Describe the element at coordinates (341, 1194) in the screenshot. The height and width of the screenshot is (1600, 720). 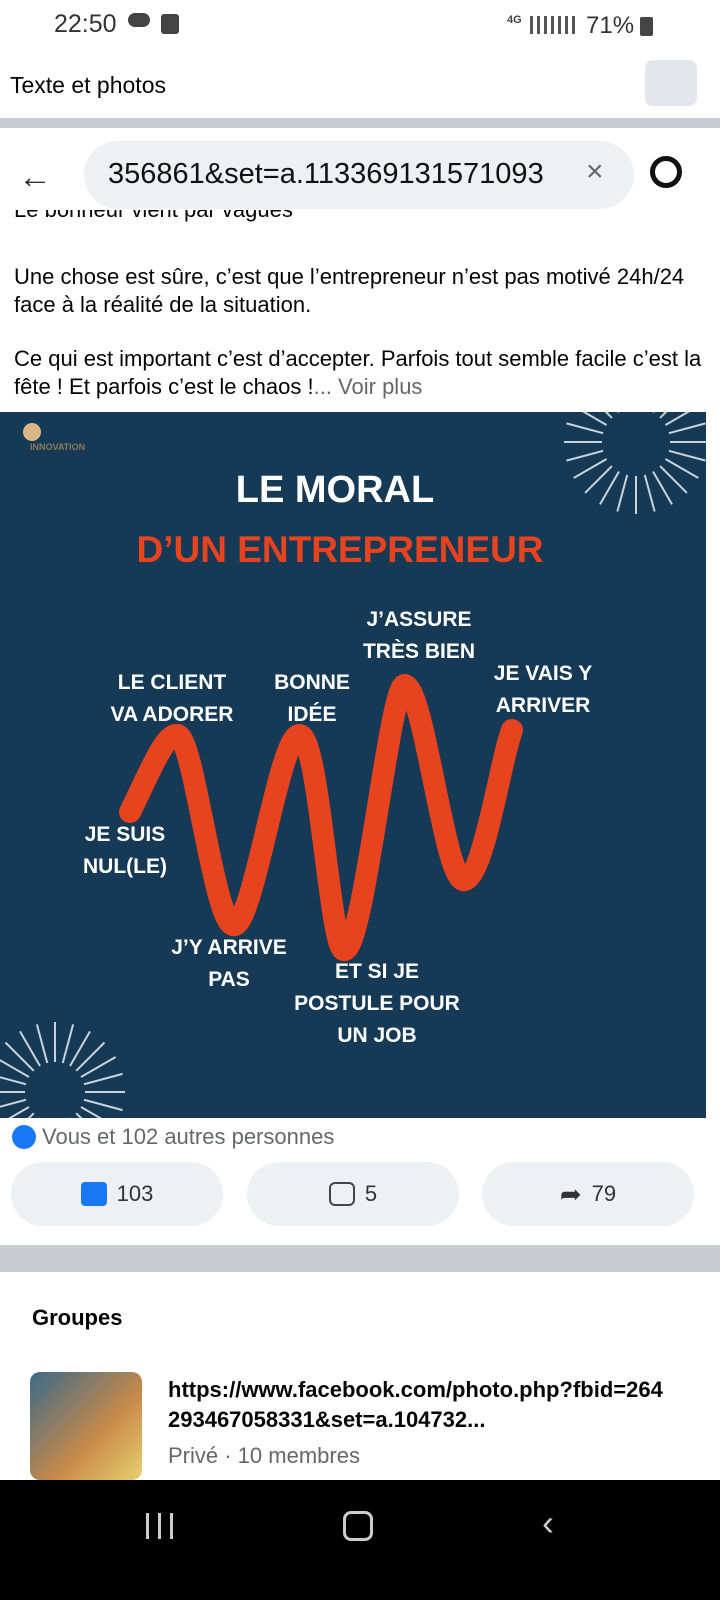
I see `comment-icon` at that location.